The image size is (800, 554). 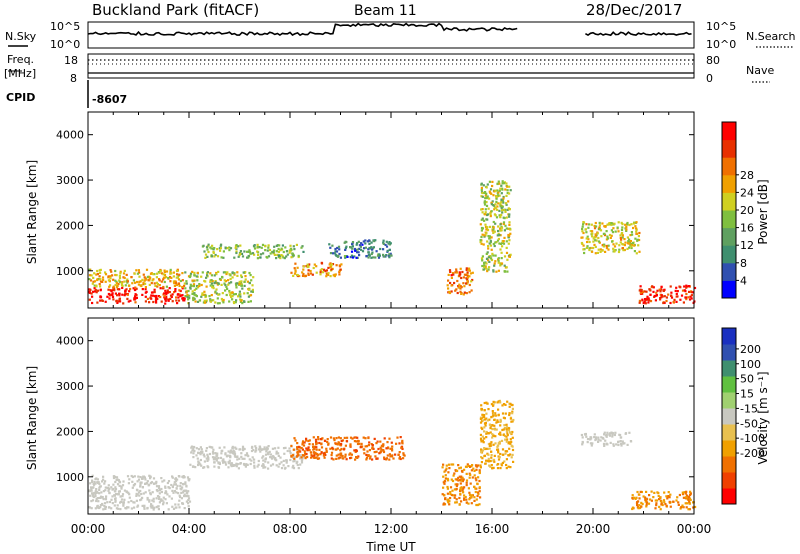 What do you see at coordinates (390, 547) in the screenshot?
I see `x-axis-label: Time UT` at bounding box center [390, 547].